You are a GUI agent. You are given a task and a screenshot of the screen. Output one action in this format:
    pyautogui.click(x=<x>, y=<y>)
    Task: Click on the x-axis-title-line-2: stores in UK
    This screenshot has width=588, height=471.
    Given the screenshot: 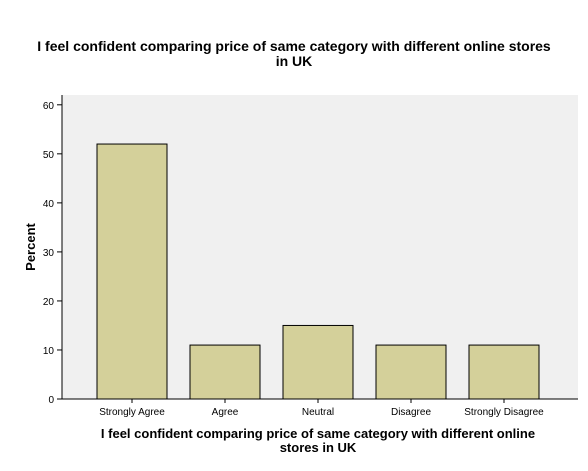 What is the action you would take?
    pyautogui.click(x=318, y=447)
    